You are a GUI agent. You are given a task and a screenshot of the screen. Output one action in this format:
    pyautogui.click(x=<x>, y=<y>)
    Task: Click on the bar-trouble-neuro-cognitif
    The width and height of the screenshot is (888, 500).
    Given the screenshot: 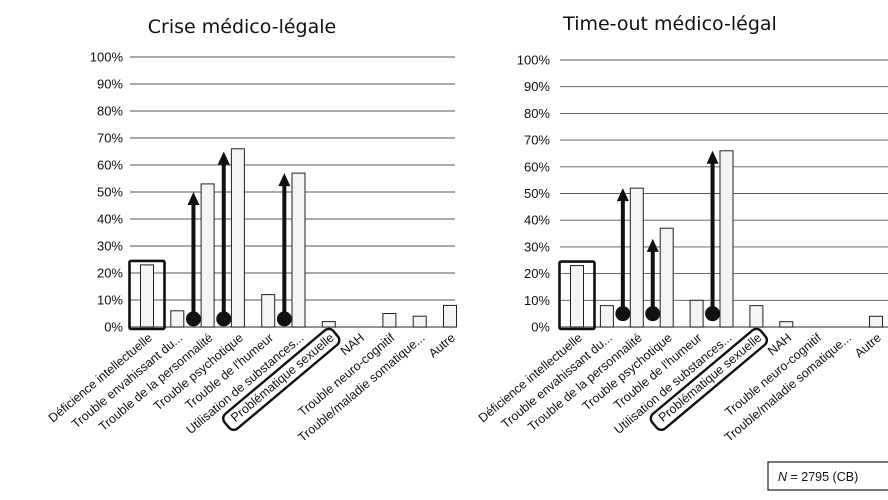 What is the action you would take?
    pyautogui.click(x=389, y=320)
    